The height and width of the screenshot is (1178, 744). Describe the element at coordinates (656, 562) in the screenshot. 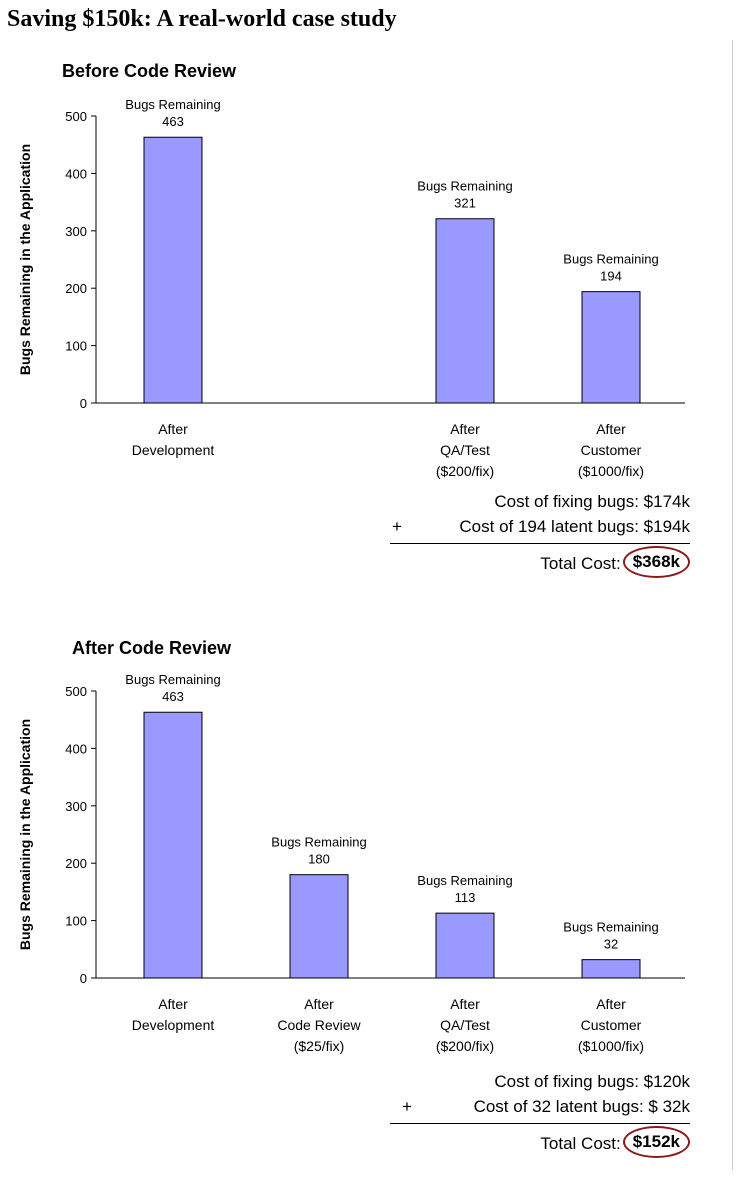

I see `total-cost-value: $368k` at that location.